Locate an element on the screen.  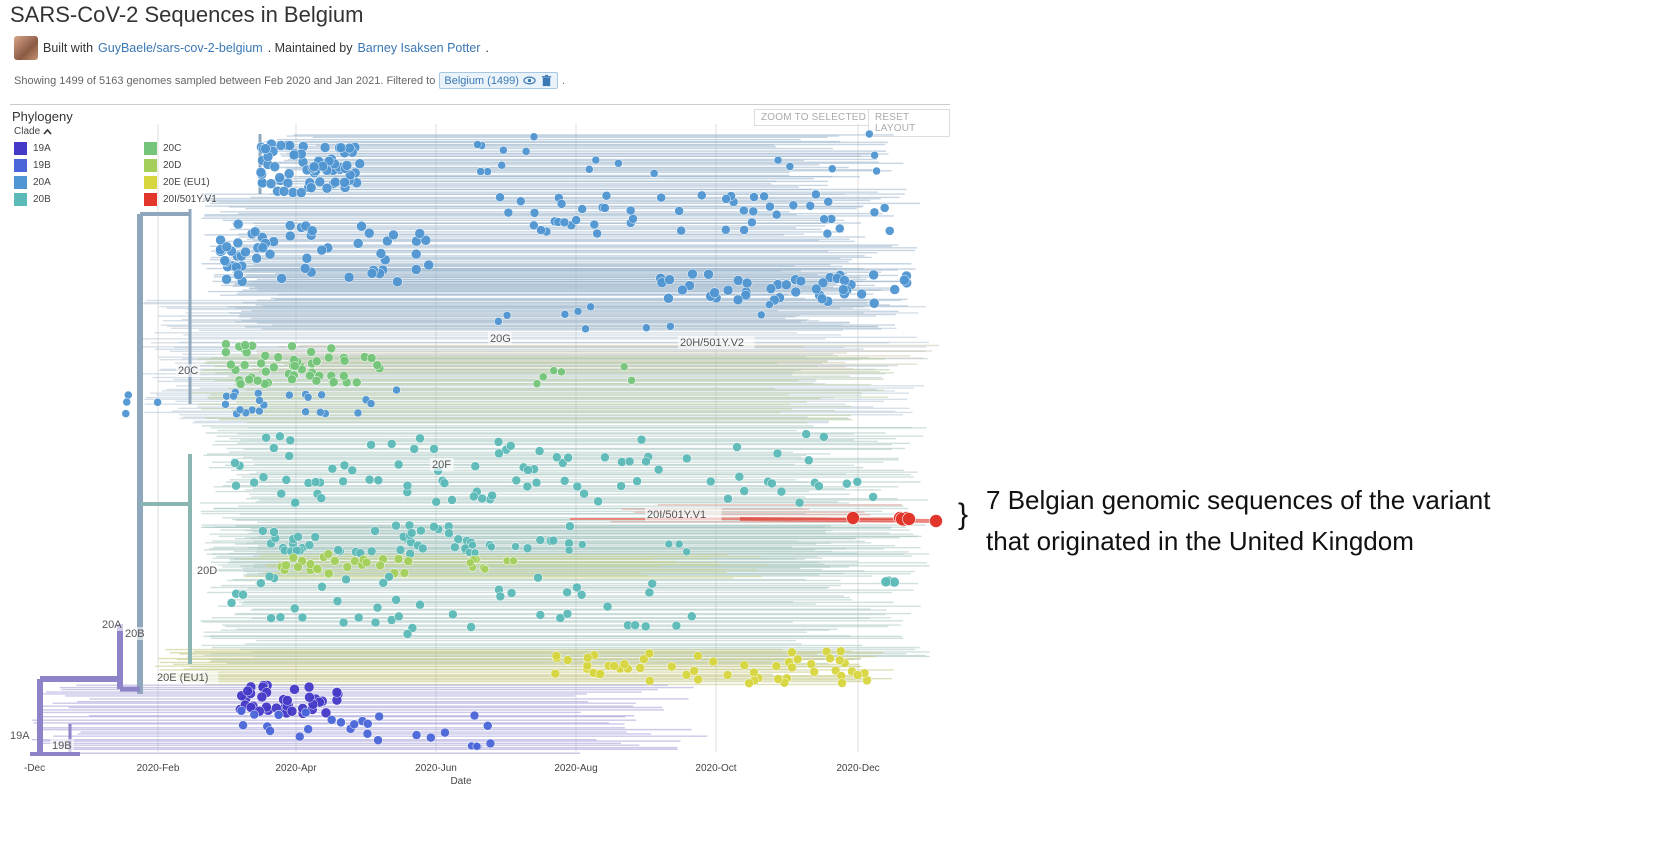
legend-header: Clade is located at coordinates (134, 131).